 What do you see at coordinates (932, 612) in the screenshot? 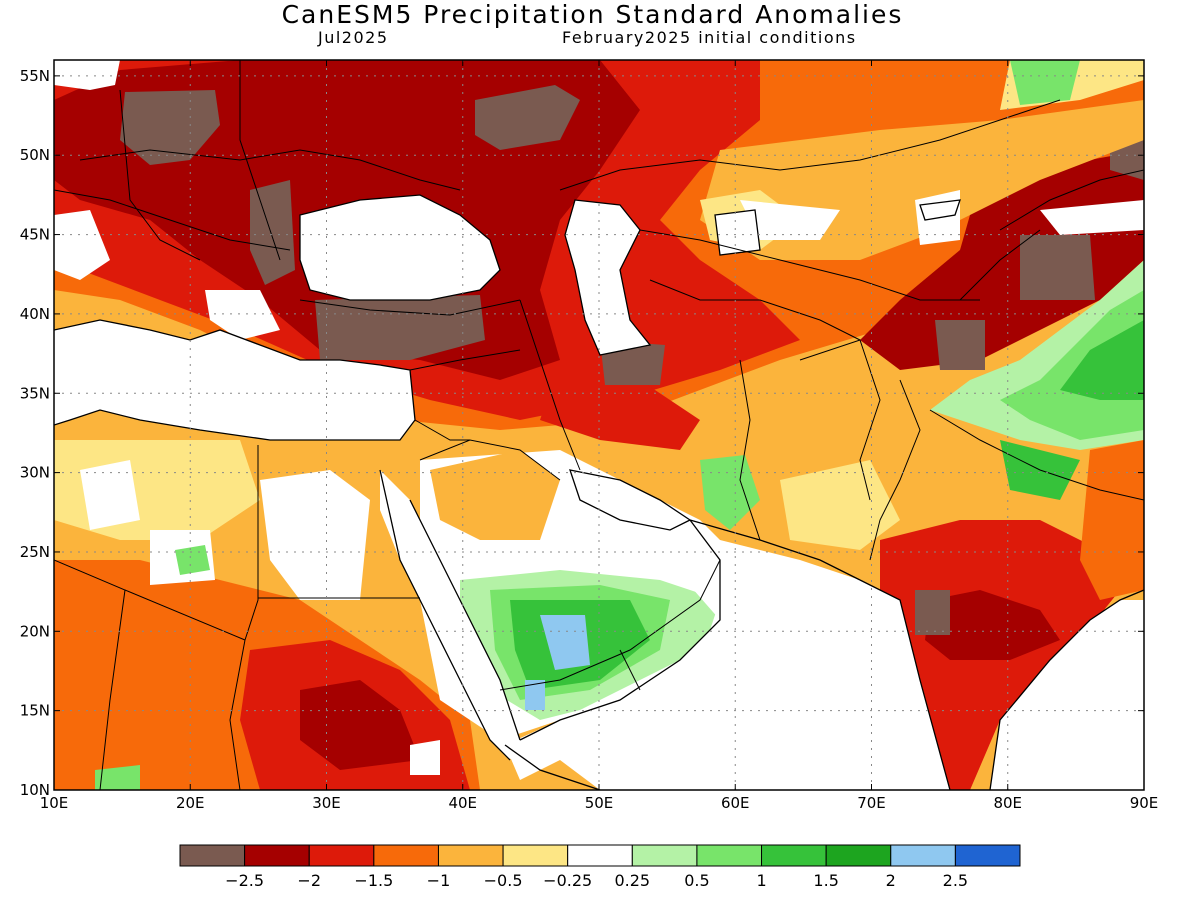
I see `field-brown-india` at bounding box center [932, 612].